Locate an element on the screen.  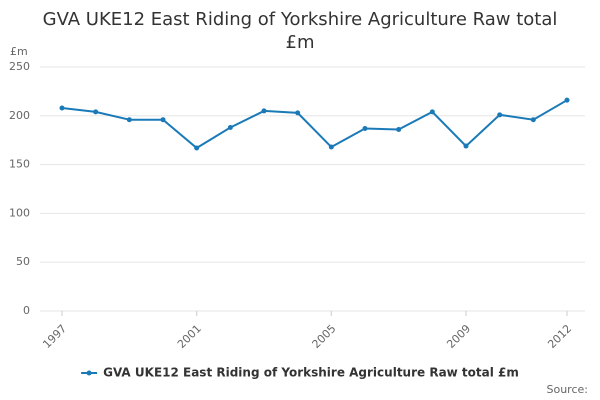
x-tick-label: 2005 is located at coordinates (324, 336).